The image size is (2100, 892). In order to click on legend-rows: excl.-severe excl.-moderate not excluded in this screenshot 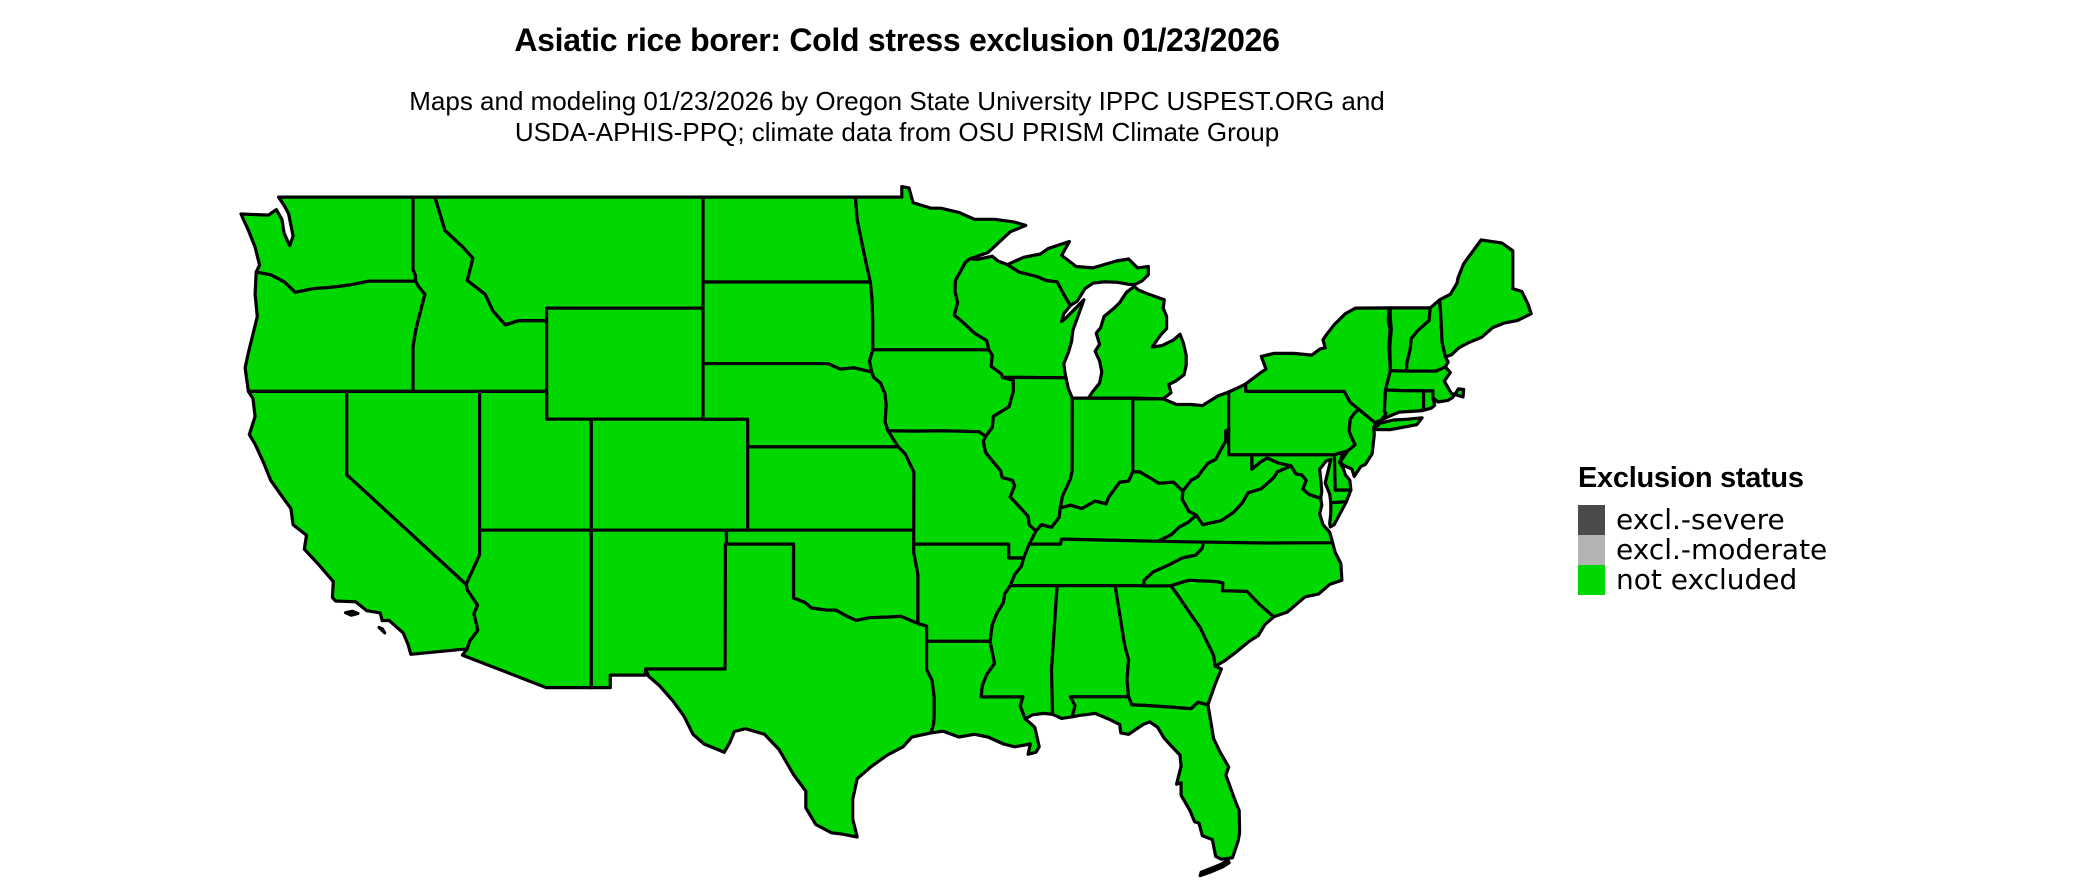, I will do `click(1702, 550)`.